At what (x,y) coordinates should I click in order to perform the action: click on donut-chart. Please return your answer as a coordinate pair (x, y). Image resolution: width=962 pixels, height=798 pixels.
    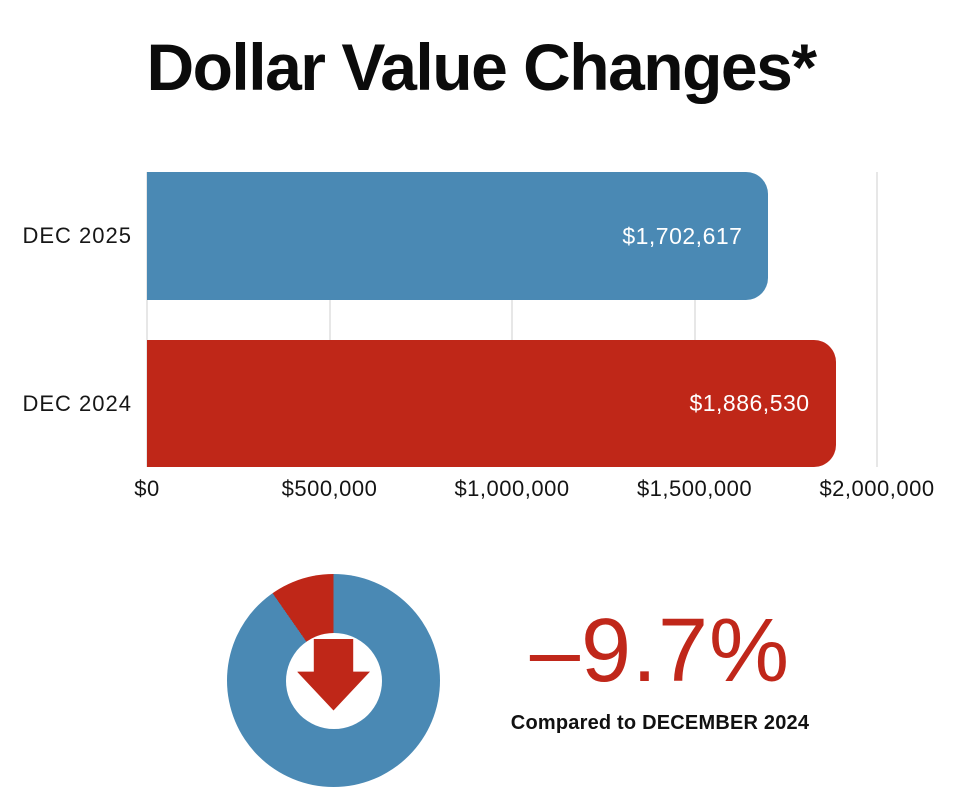
    Looking at the image, I should click on (333, 680).